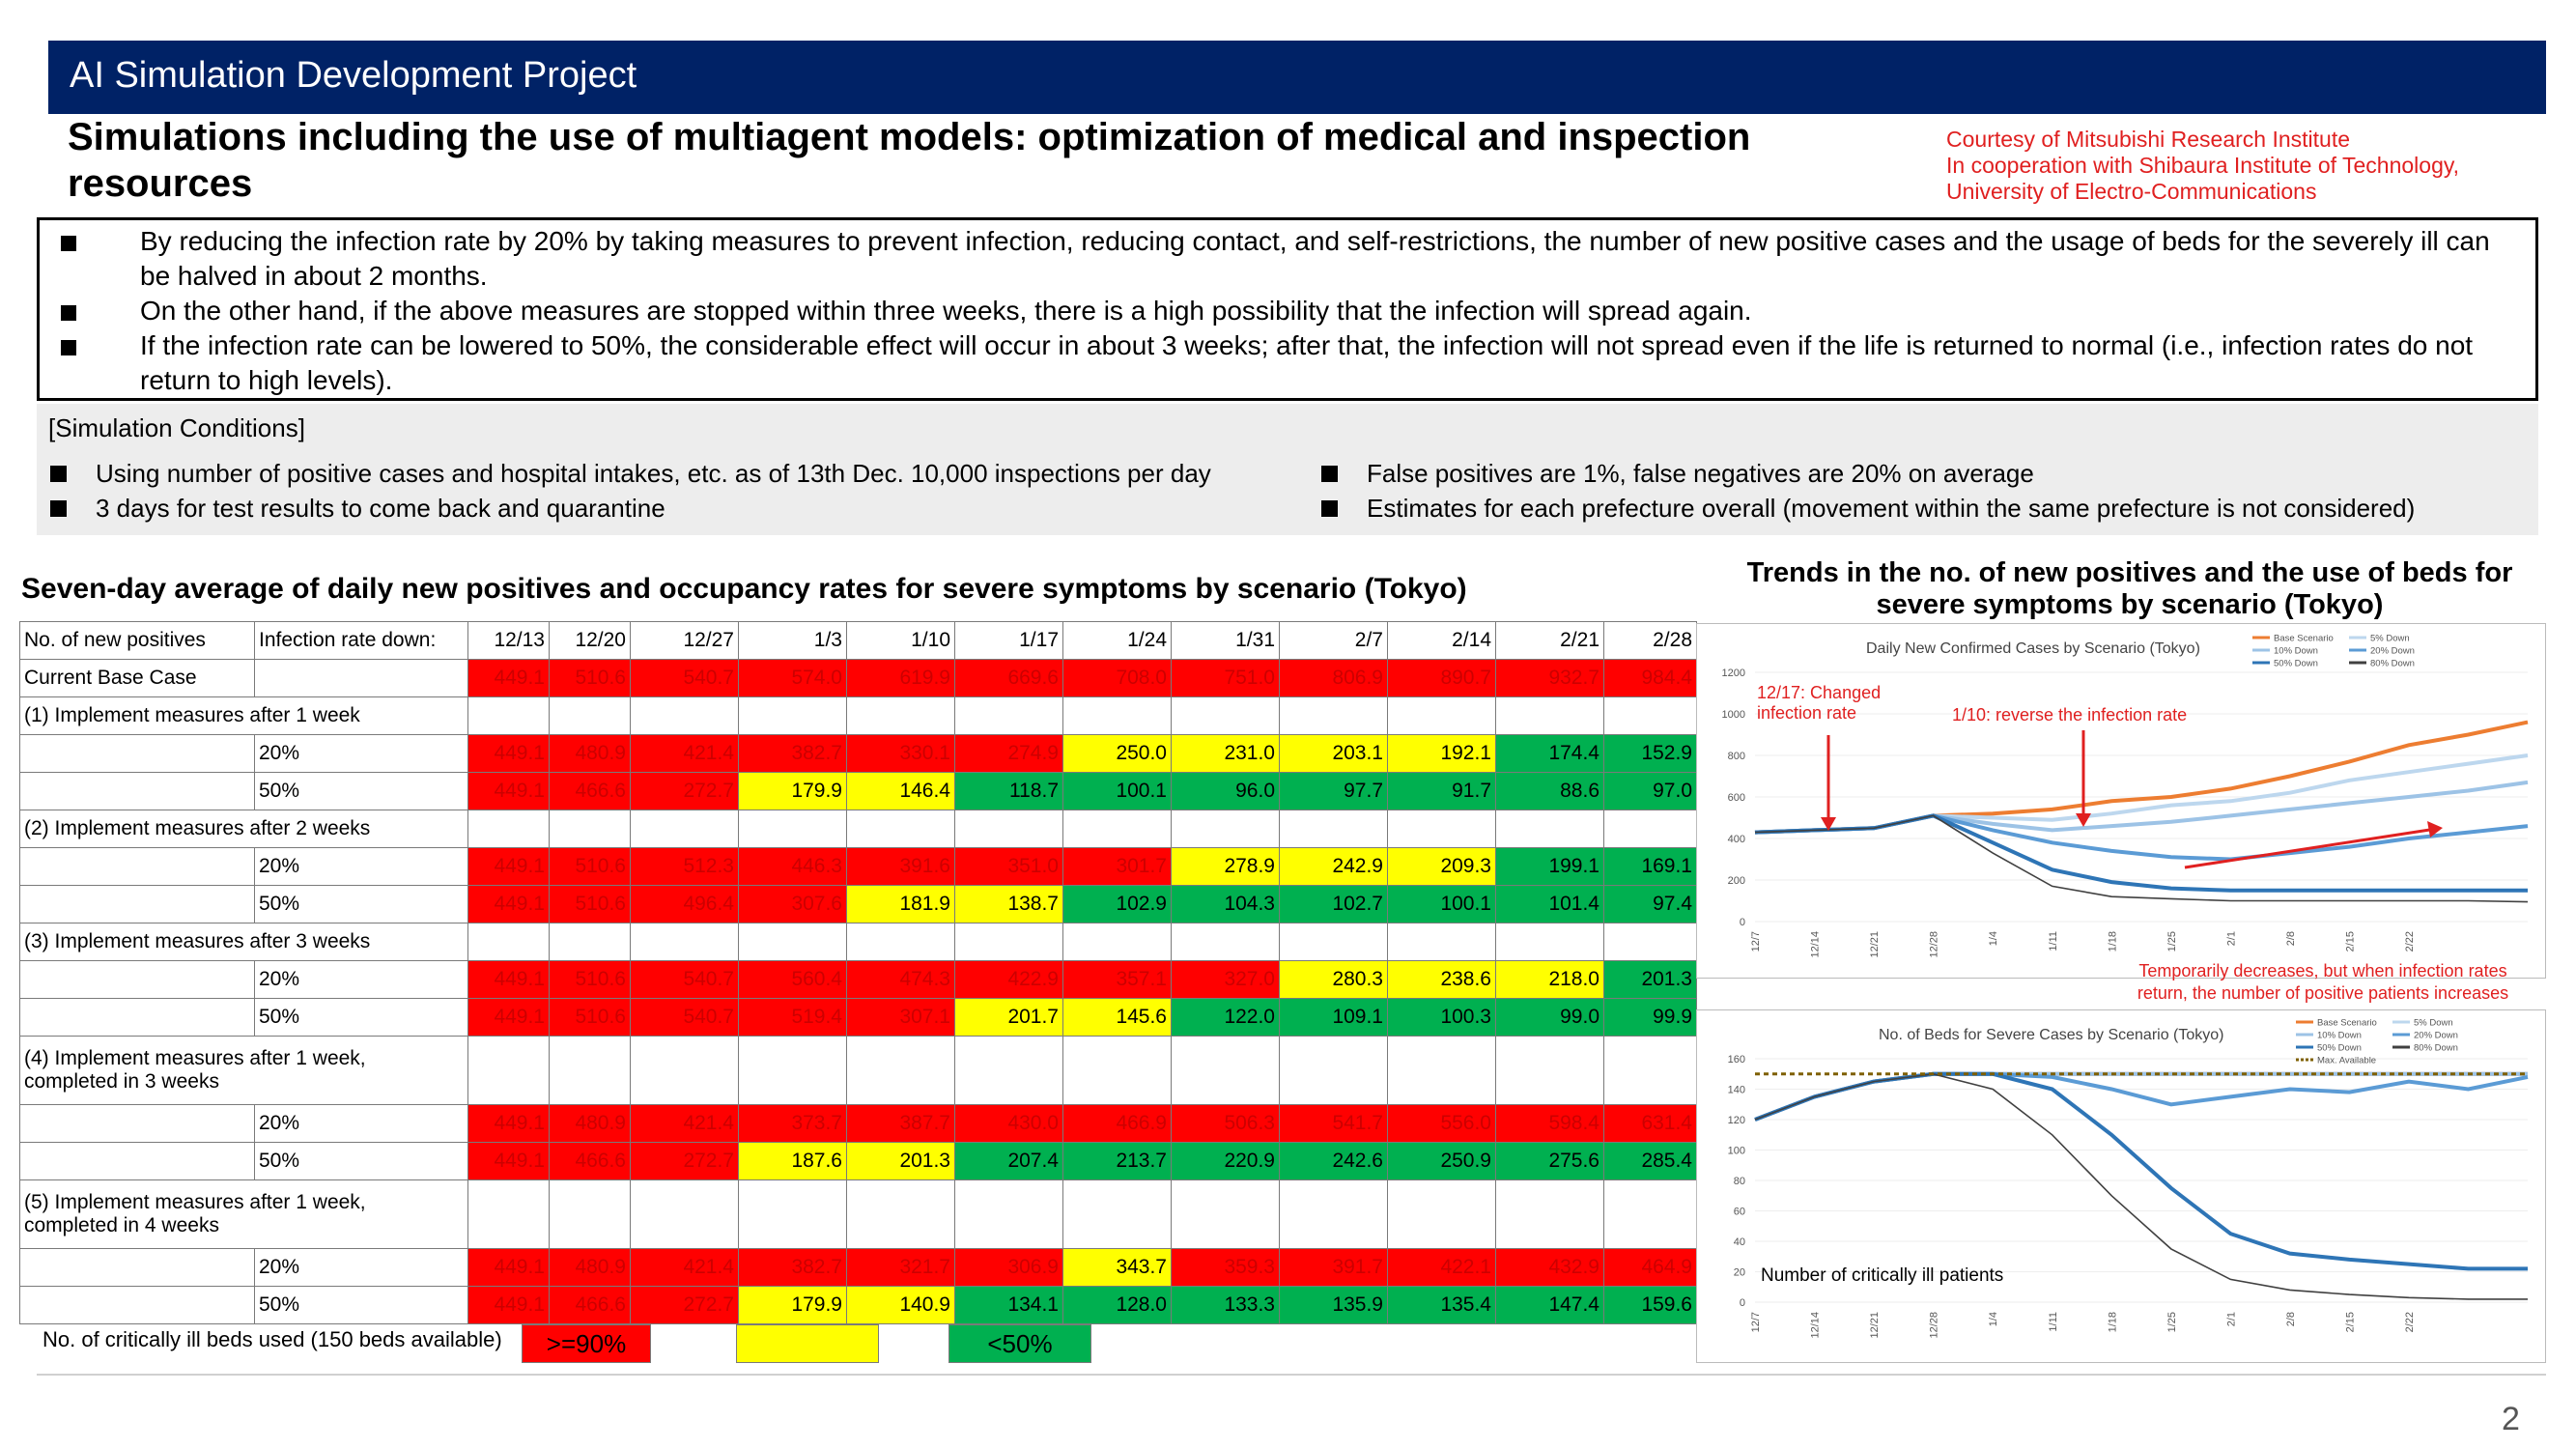 Image resolution: width=2576 pixels, height=1449 pixels. What do you see at coordinates (1117, 979) in the screenshot?
I see `value-cell: 357.1` at bounding box center [1117, 979].